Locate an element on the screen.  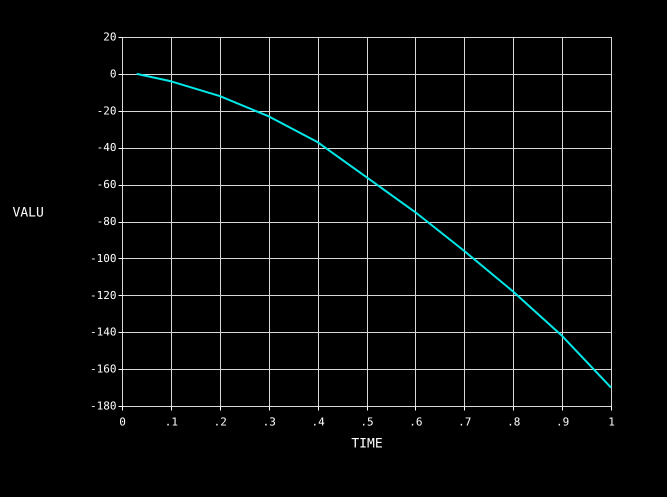
x-tick-label: .3 is located at coordinates (269, 422).